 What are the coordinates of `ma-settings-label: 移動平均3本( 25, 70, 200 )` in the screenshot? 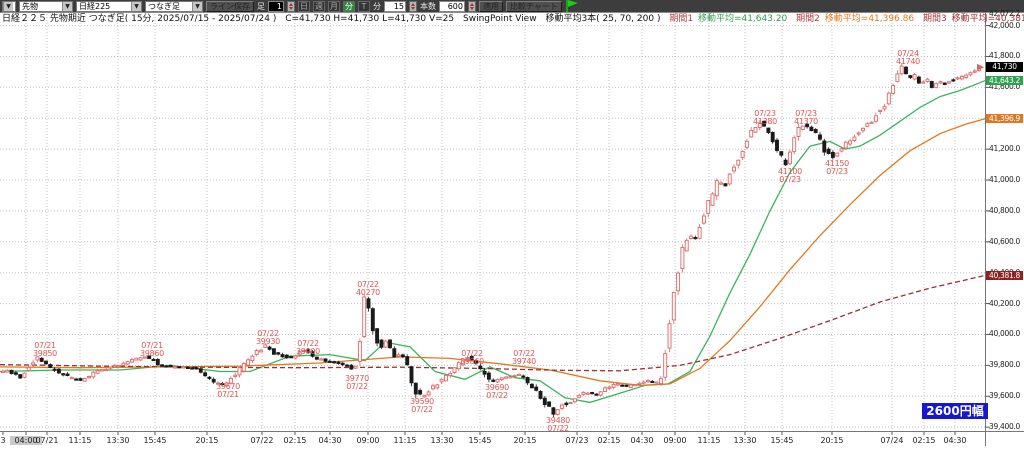 It's located at (603, 19).